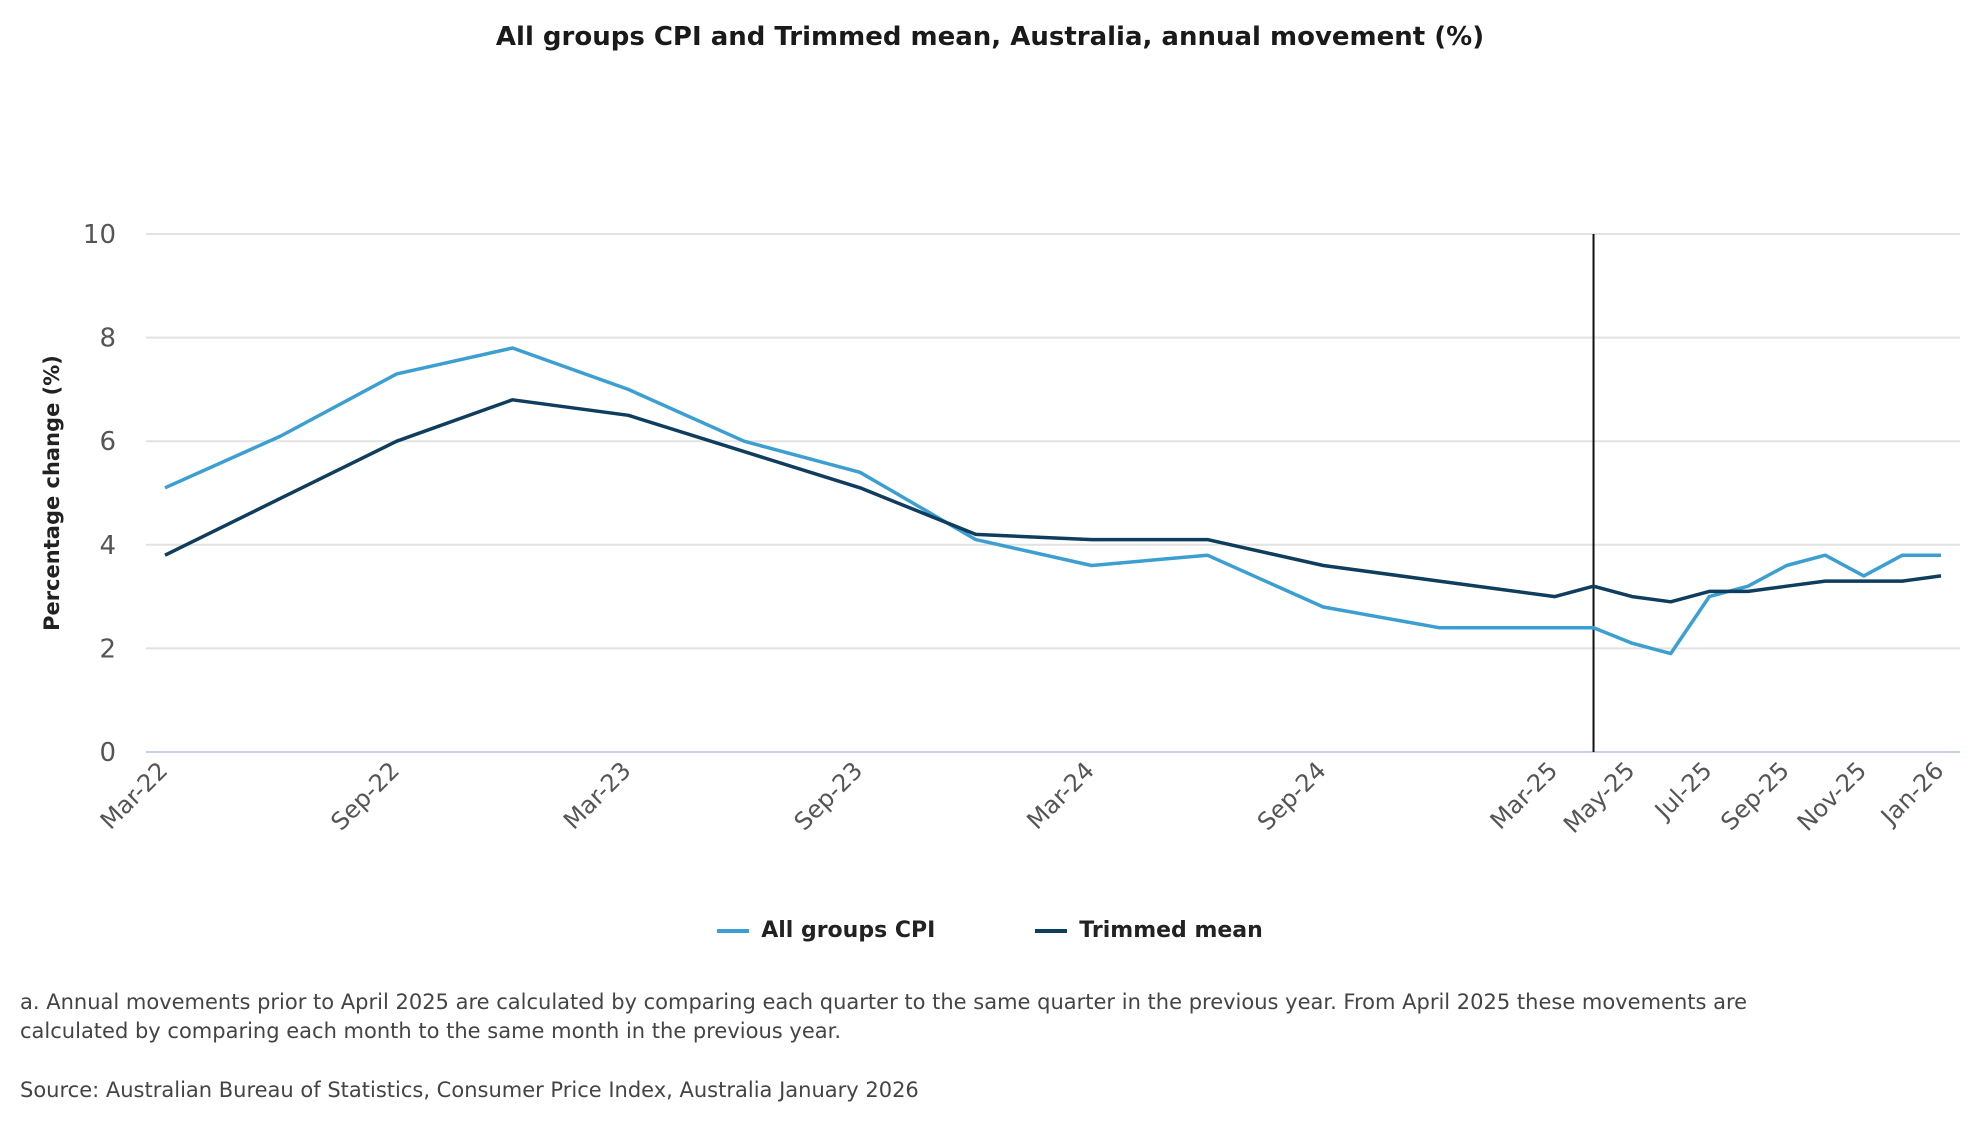 Image resolution: width=1980 pixels, height=1140 pixels. I want to click on y-tick-label: 8, so click(107, 339).